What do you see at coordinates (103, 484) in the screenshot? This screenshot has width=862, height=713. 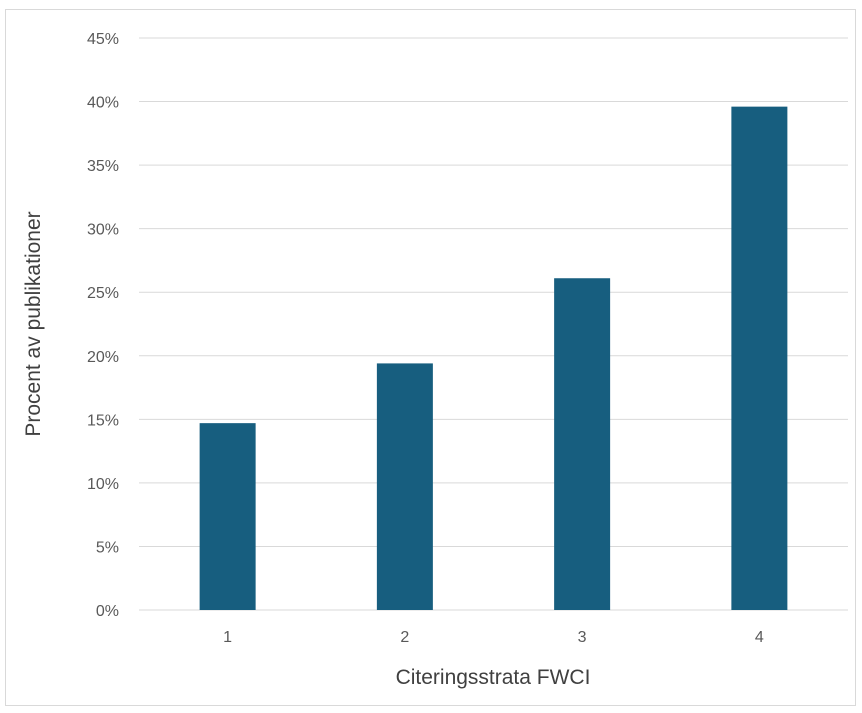 I see `y-tick-label: 10%` at bounding box center [103, 484].